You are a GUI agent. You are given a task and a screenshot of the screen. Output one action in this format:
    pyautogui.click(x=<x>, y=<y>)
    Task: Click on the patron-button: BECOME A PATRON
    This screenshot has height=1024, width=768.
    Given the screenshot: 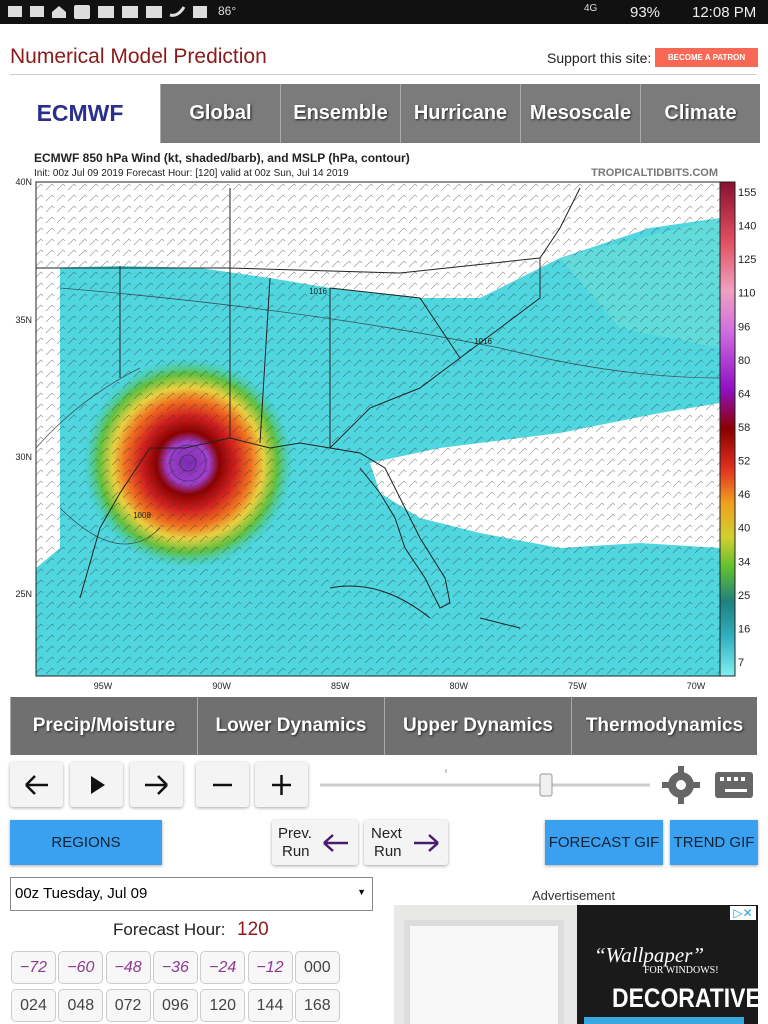 What is the action you would take?
    pyautogui.click(x=706, y=57)
    